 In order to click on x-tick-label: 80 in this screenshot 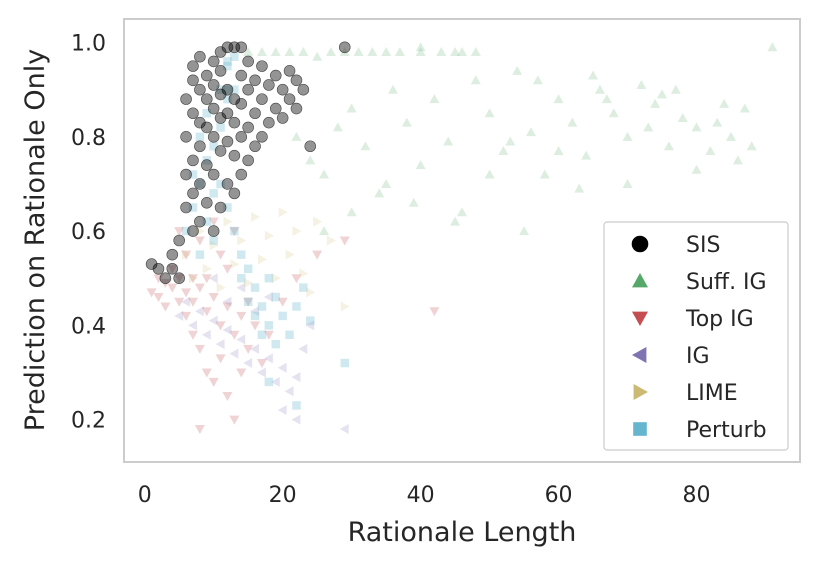, I will do `click(697, 495)`.